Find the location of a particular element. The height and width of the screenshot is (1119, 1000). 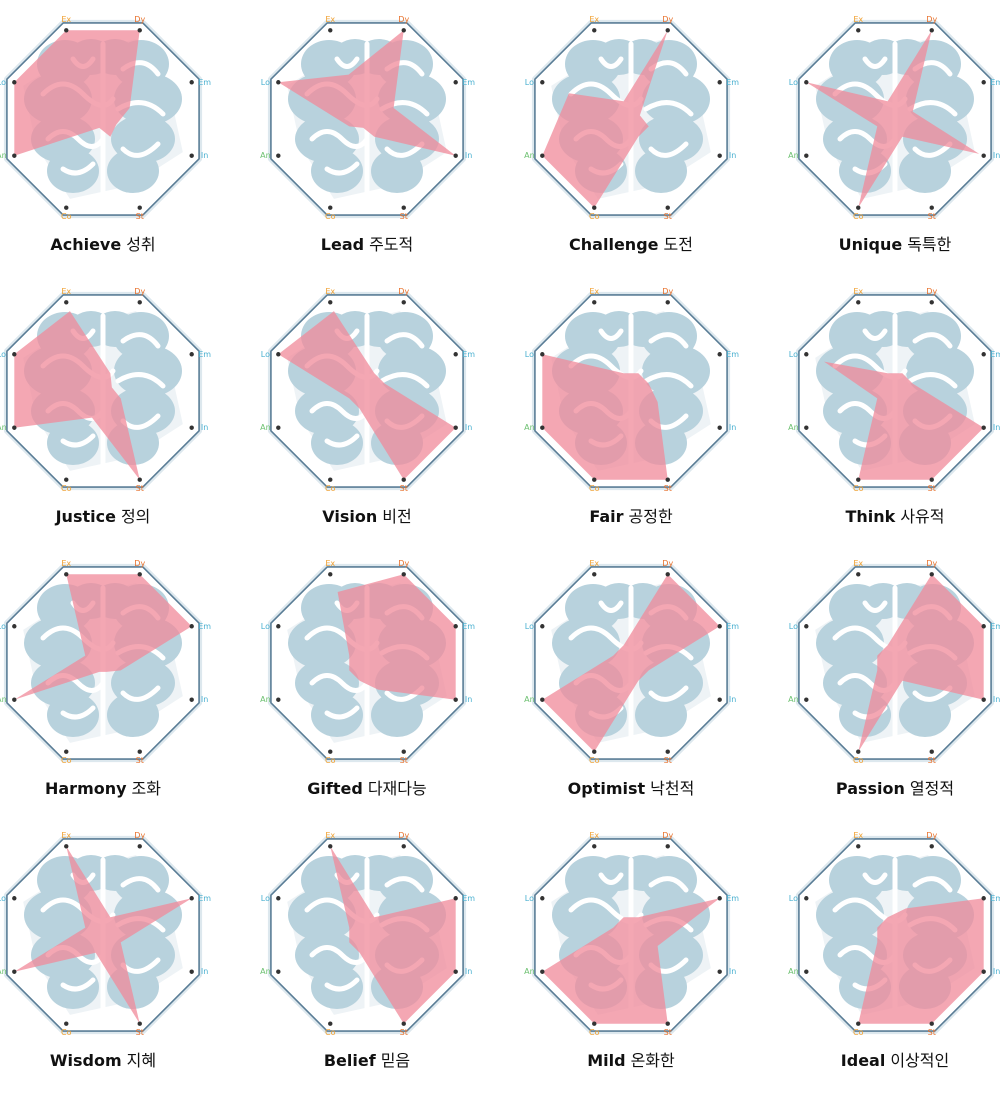

title-en: Mild is located at coordinates (606, 1060).